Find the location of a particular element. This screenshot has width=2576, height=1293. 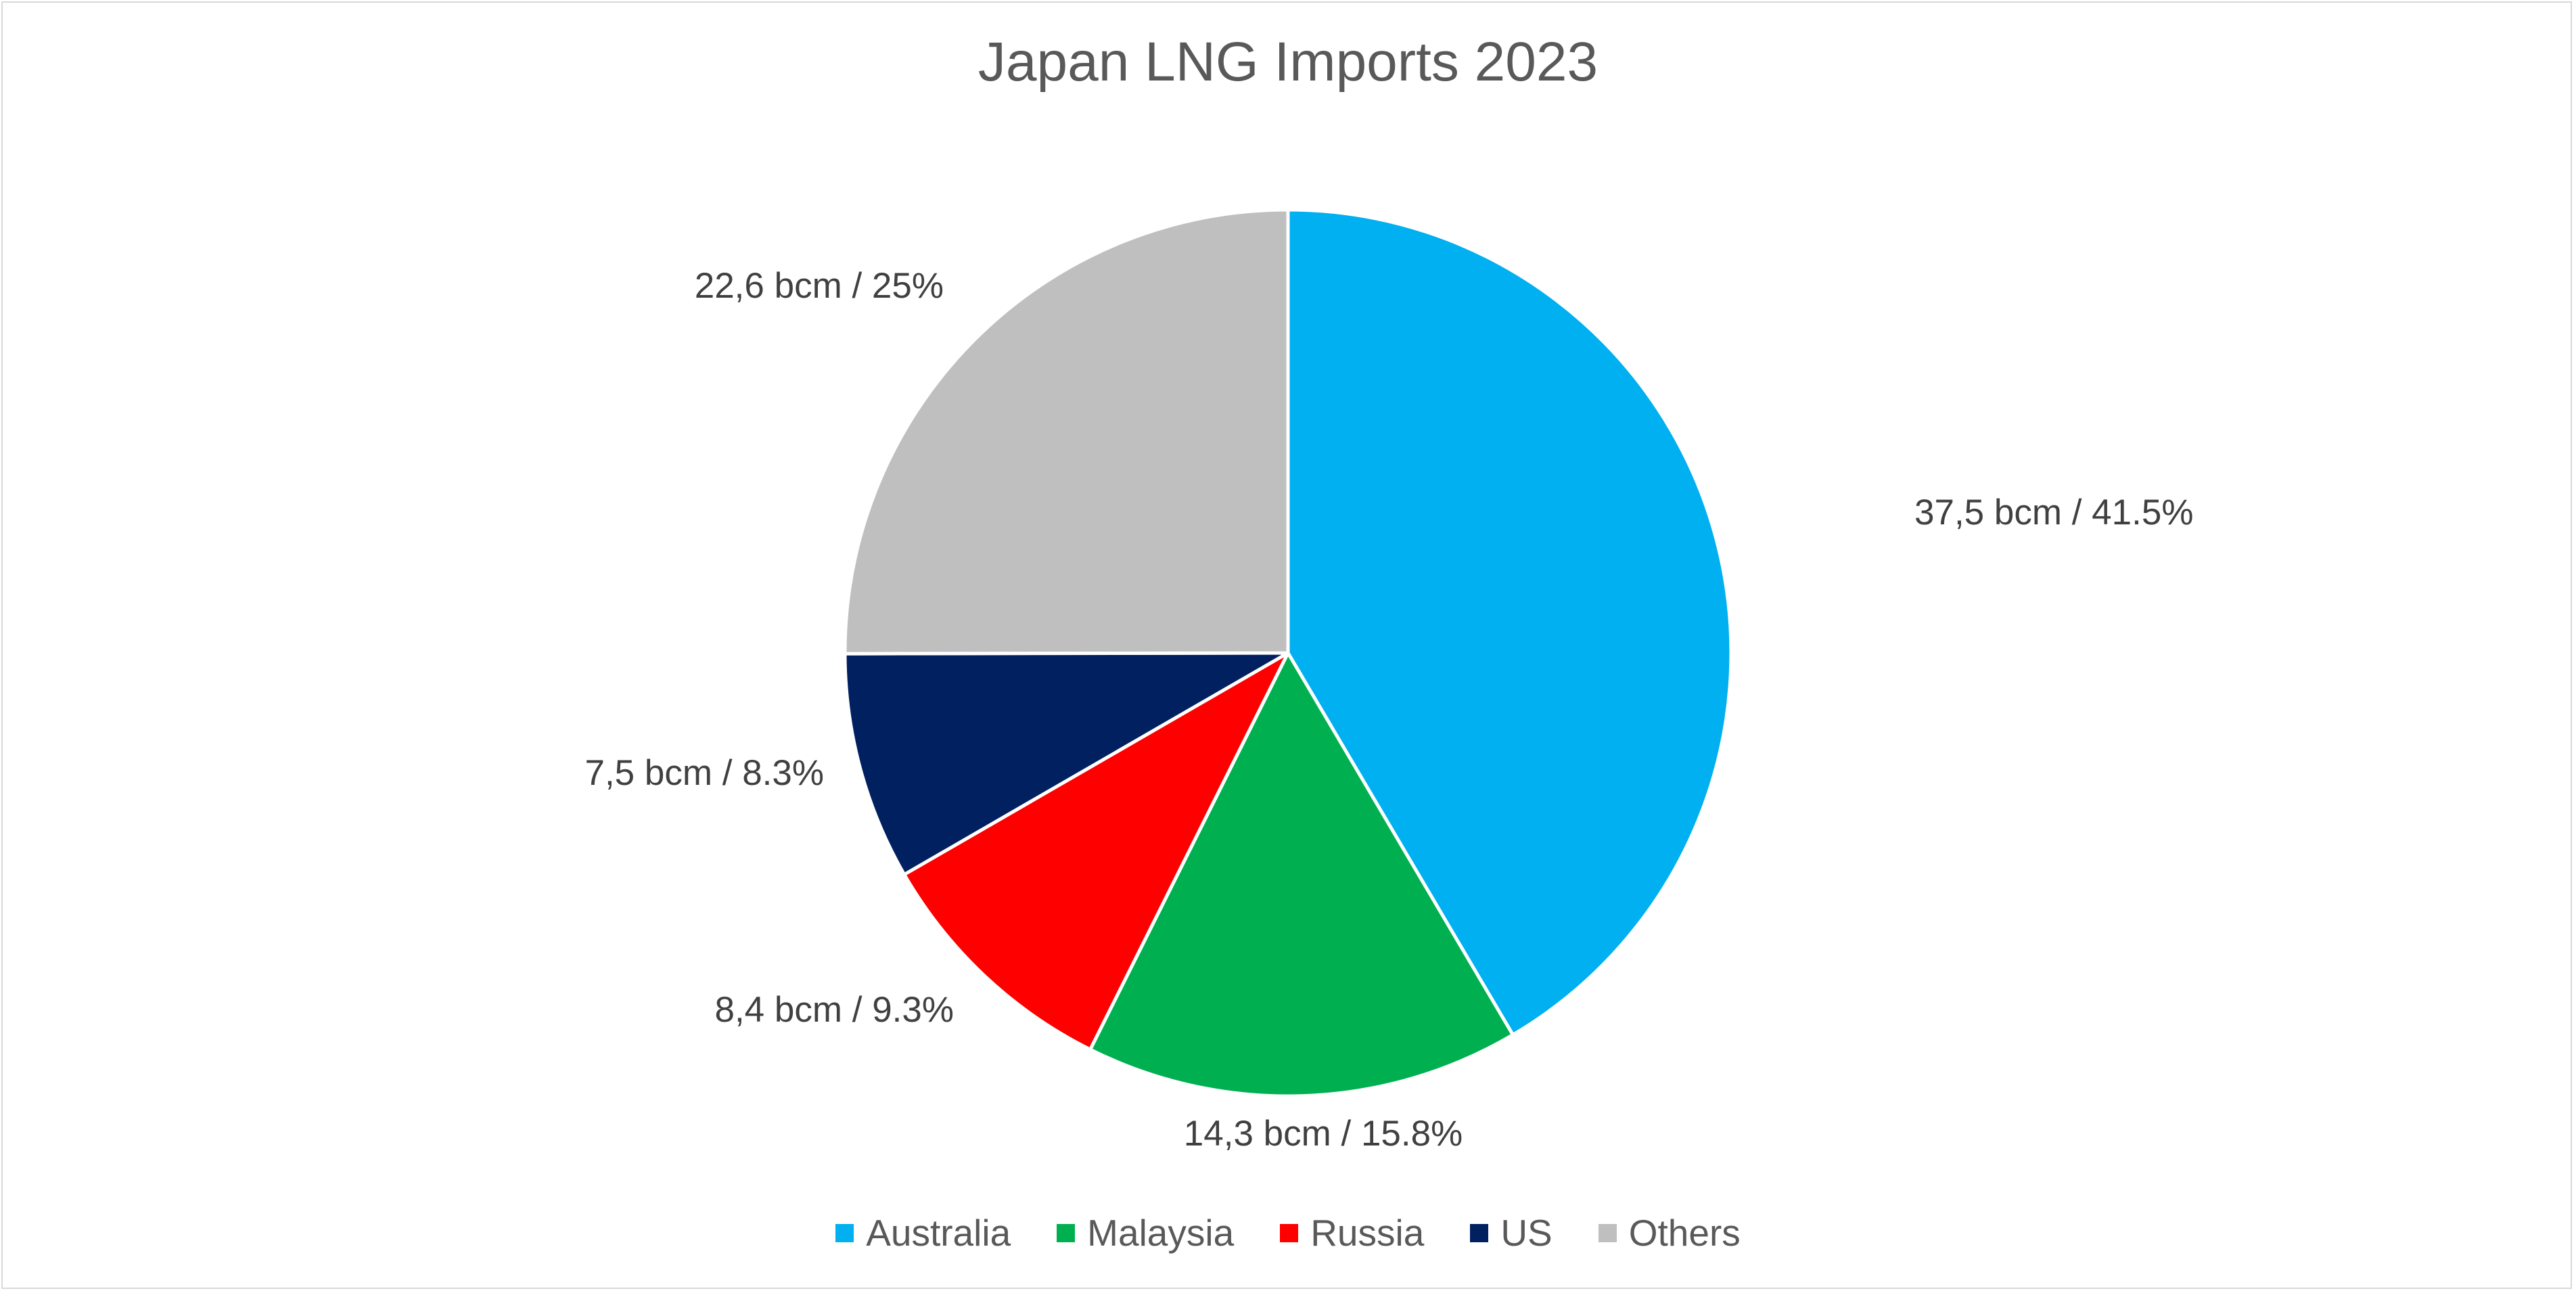

pie-slice-others is located at coordinates (1066, 432).